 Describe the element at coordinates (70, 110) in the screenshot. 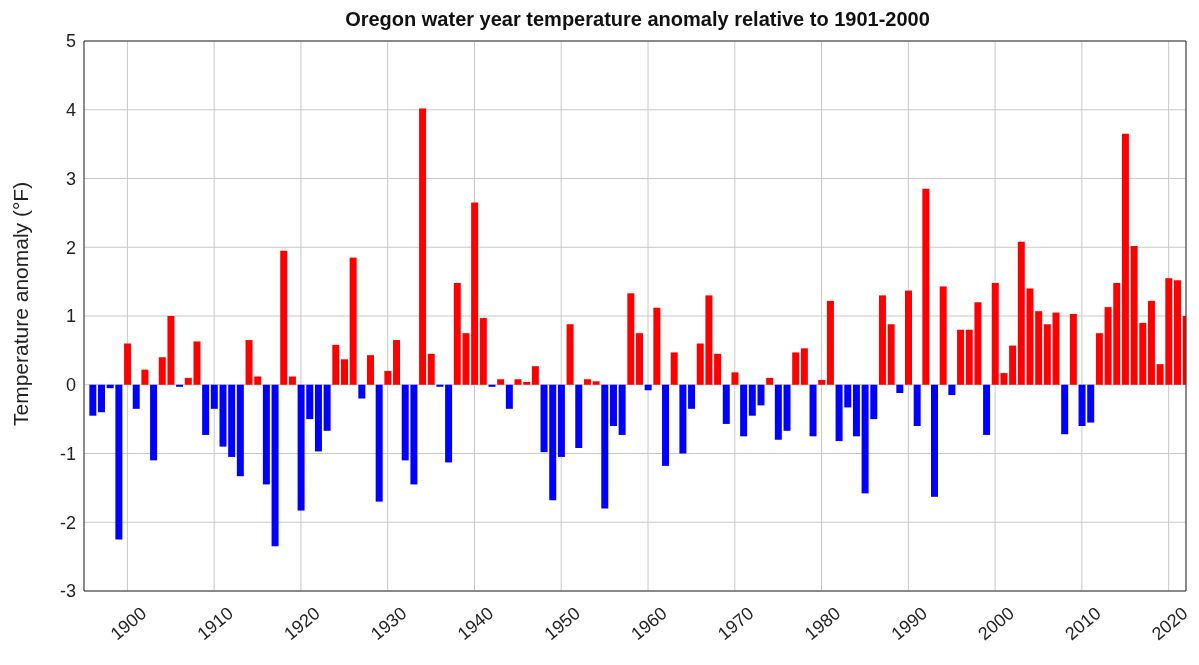

I see `y-tick-label: 4` at that location.